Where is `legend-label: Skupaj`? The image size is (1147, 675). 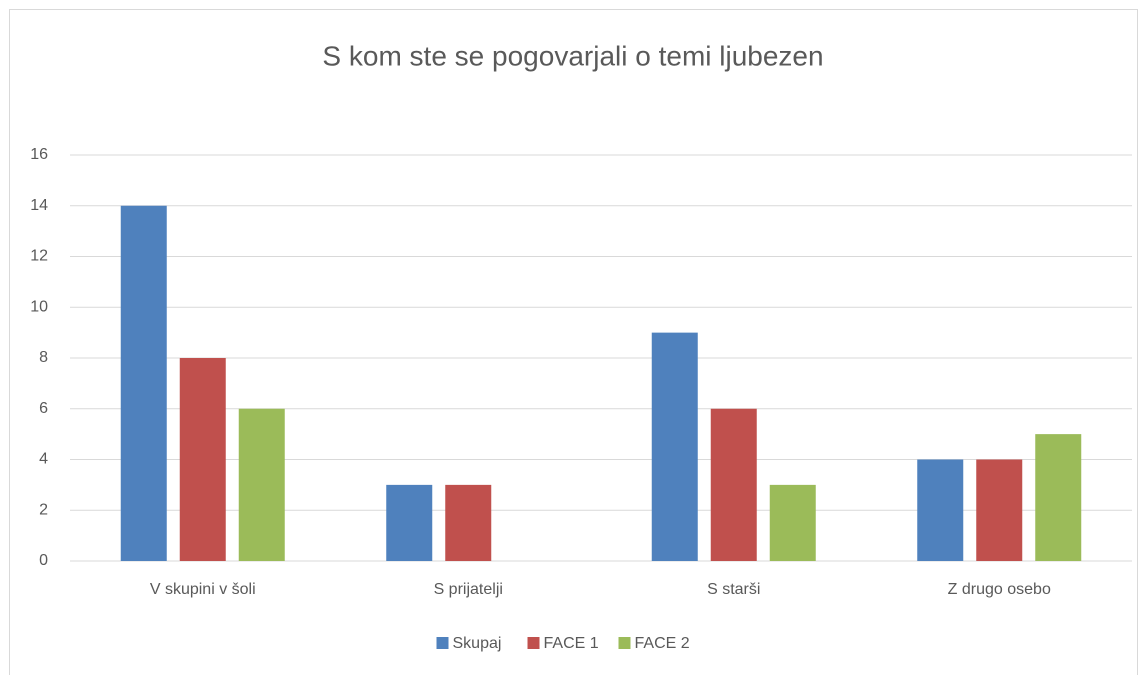 legend-label: Skupaj is located at coordinates (477, 643).